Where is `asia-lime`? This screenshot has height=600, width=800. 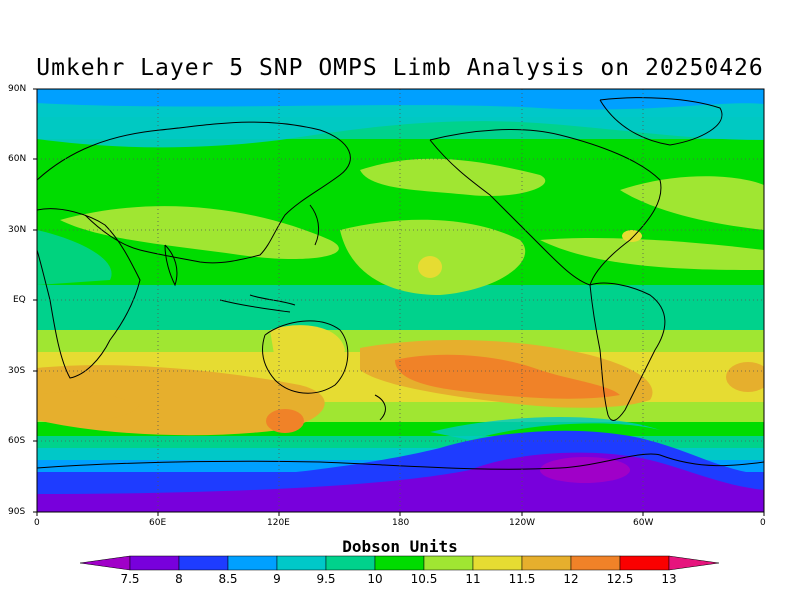 asia-lime is located at coordinates (199, 233).